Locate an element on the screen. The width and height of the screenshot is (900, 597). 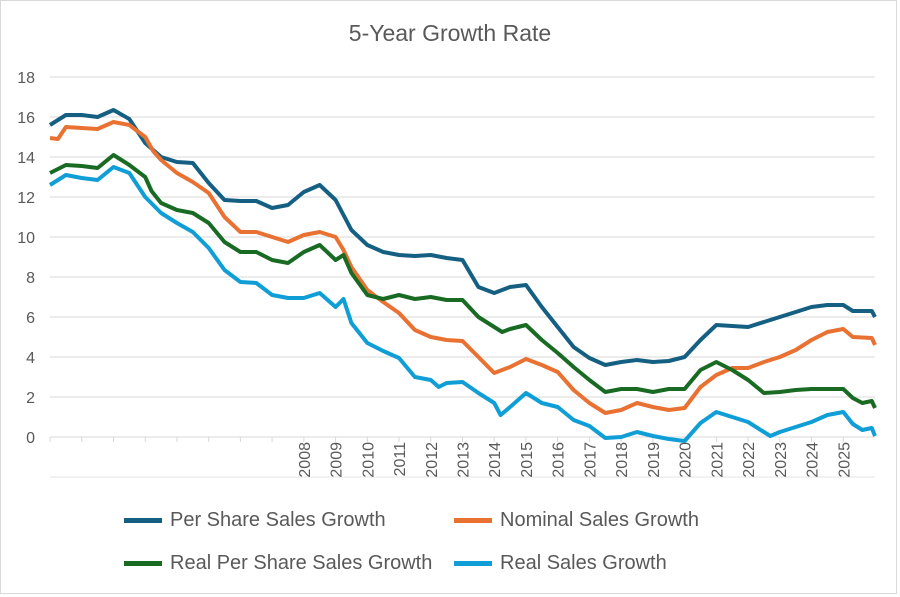
legend-item-real-sales-growth: Real Sales Growth is located at coordinates (560, 563).